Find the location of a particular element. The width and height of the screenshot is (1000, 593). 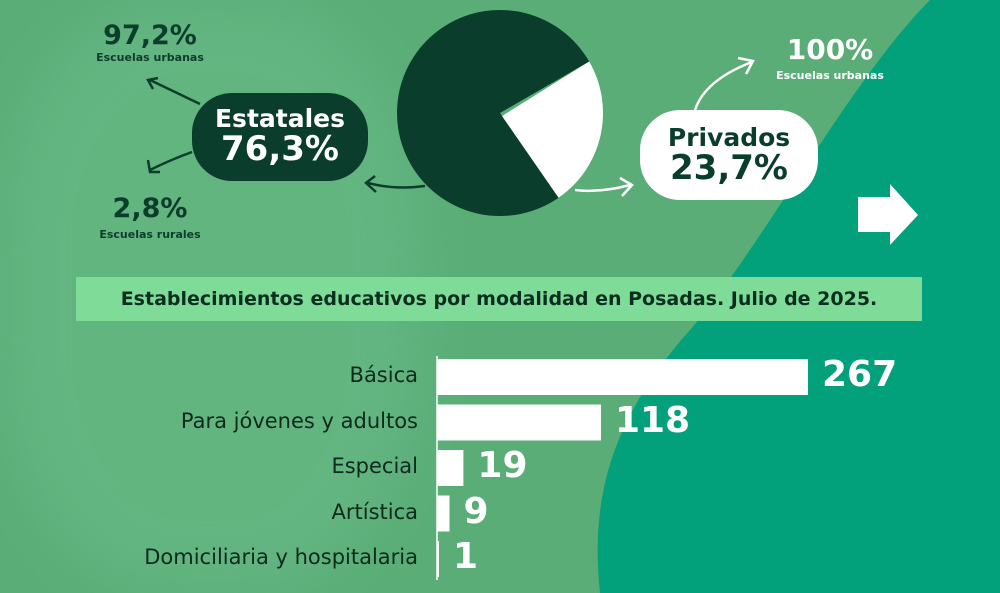

value-label: 19 is located at coordinates (502, 465).